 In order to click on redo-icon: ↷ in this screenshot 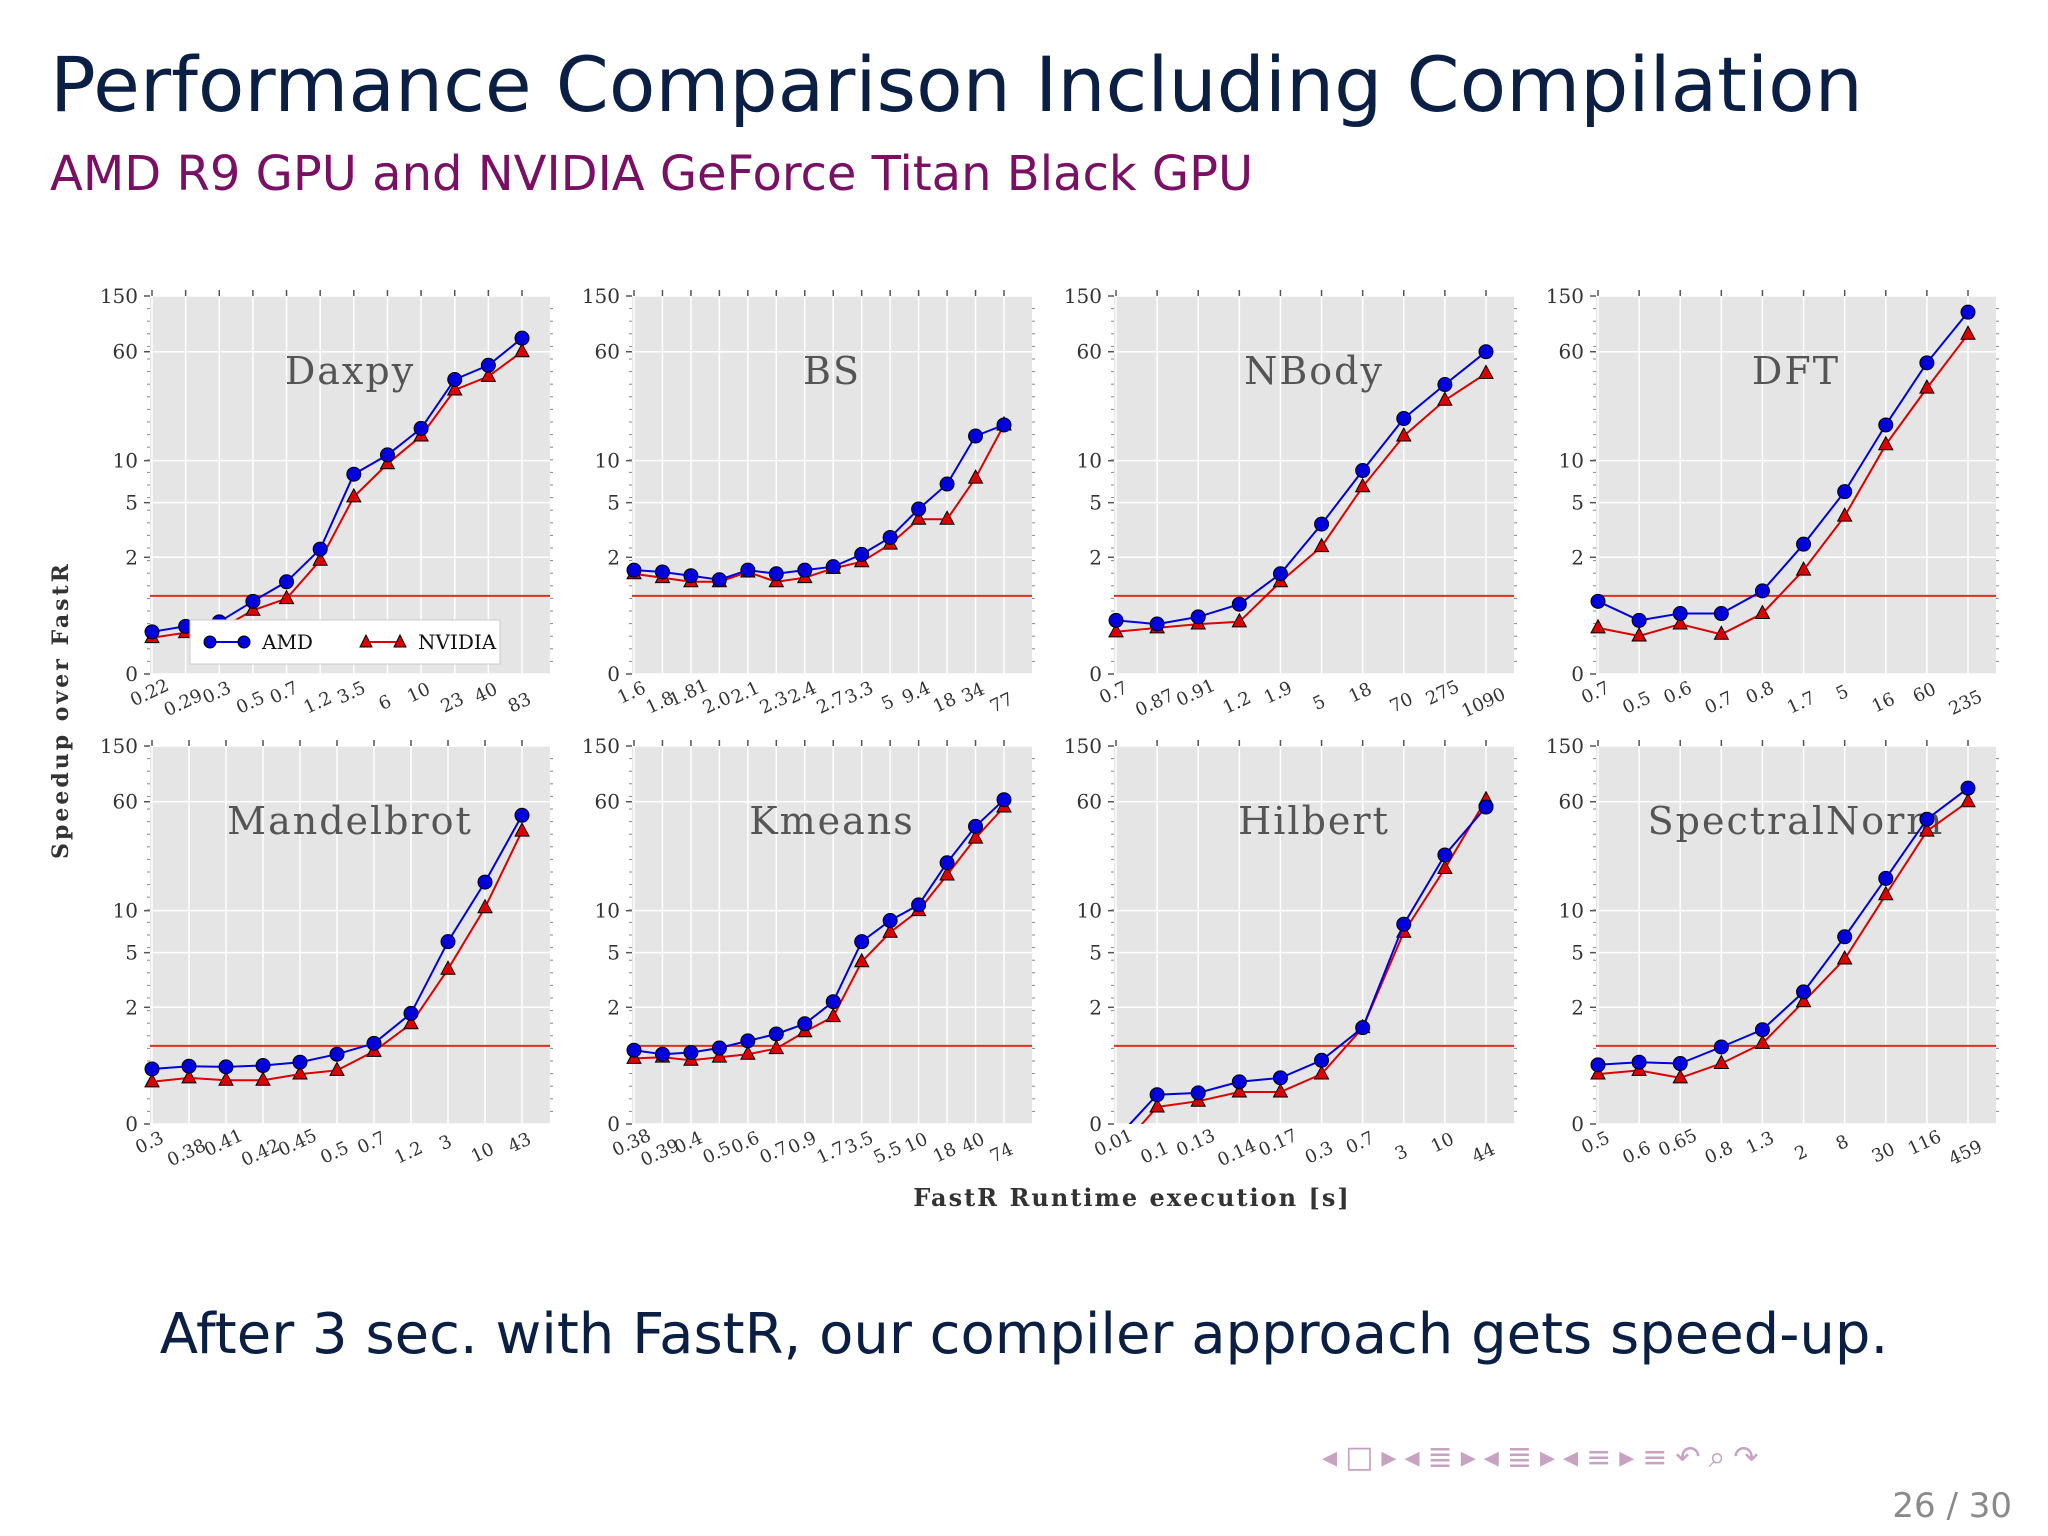, I will do `click(1747, 1457)`.